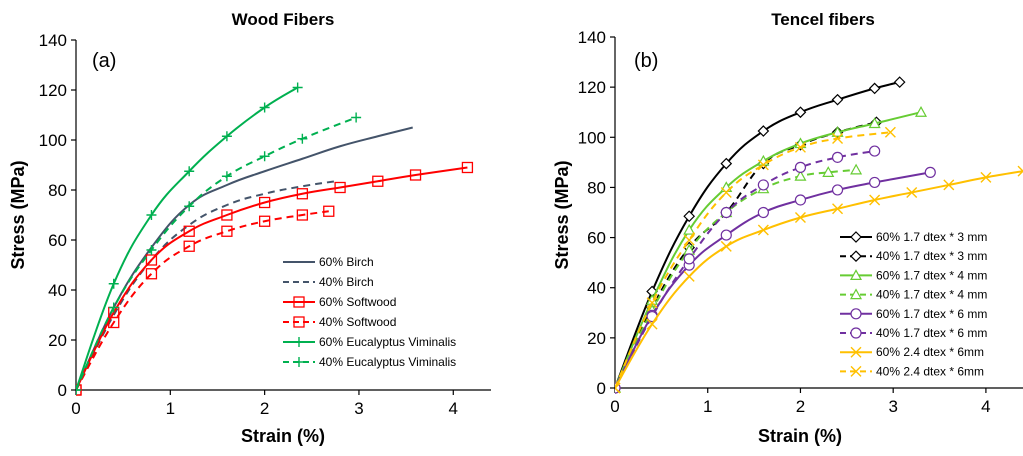 The height and width of the screenshot is (456, 1023). Describe the element at coordinates (931, 275) in the screenshot. I see `legend-label: 60% 1.7 dtex * 4 mm` at that location.